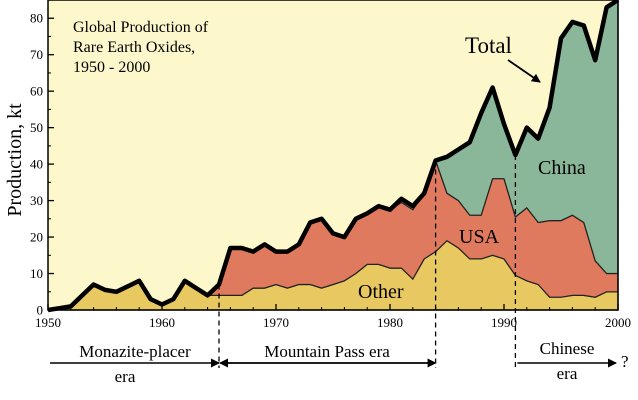  Describe the element at coordinates (111, 67) in the screenshot. I see `chart-title-line-3: 1950 - 2000` at that location.